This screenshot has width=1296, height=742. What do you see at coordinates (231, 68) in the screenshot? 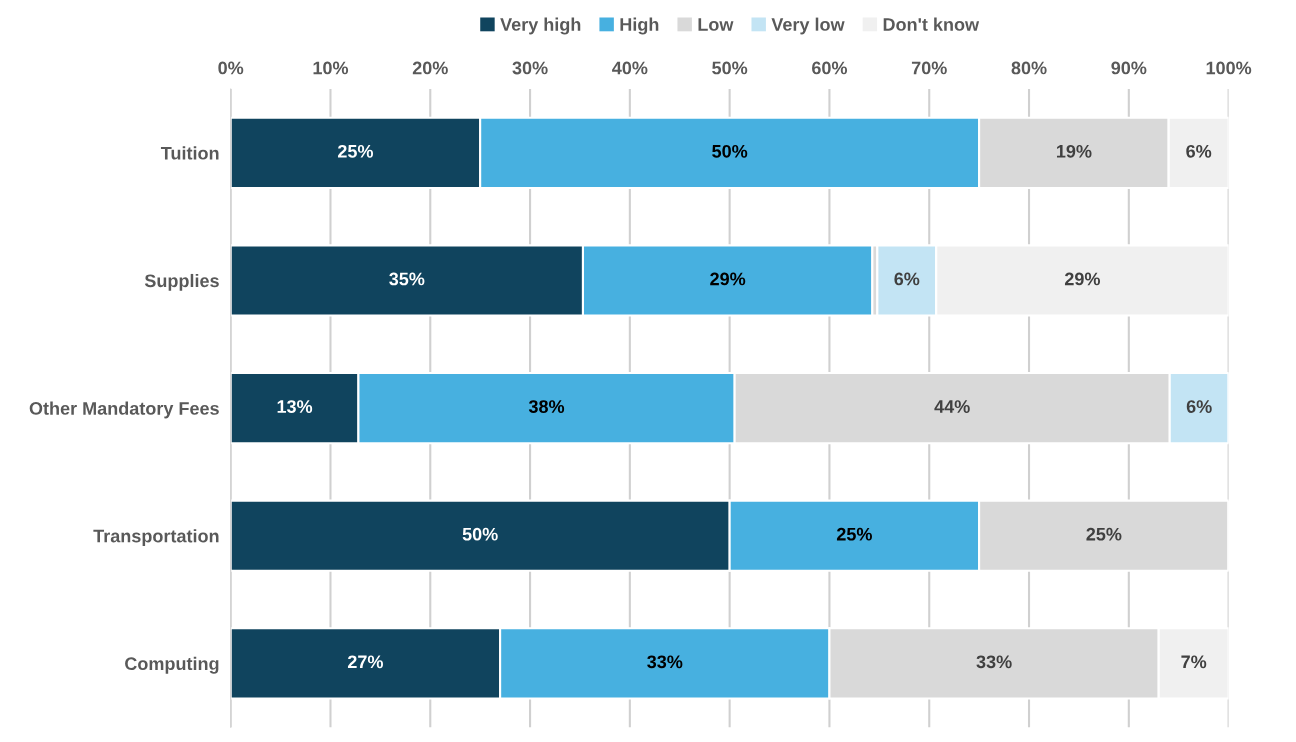
I see `x-tick-label: 0%` at bounding box center [231, 68].